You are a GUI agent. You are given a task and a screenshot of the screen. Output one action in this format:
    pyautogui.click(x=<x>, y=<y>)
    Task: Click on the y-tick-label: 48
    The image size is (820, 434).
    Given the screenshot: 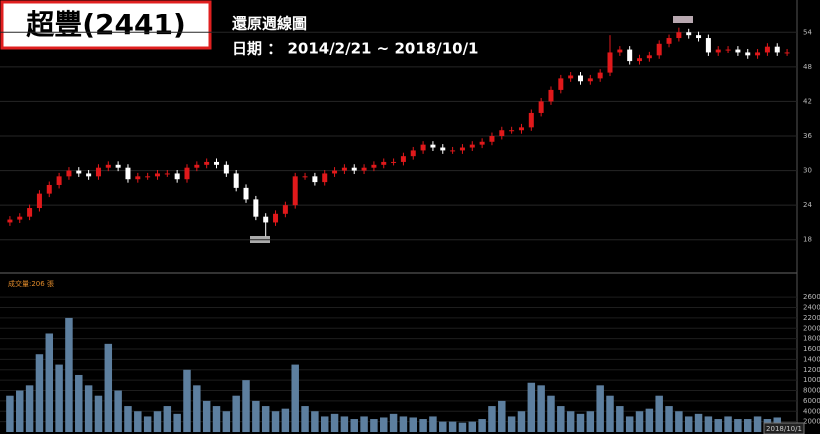 What is the action you would take?
    pyautogui.click(x=807, y=67)
    